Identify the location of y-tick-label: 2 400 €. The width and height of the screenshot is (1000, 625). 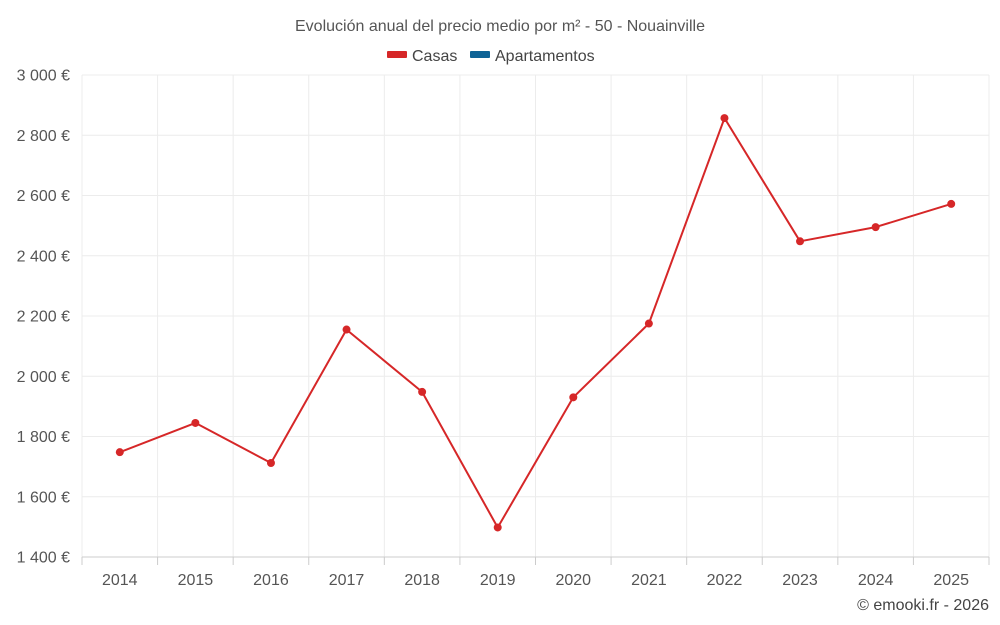
(43, 256).